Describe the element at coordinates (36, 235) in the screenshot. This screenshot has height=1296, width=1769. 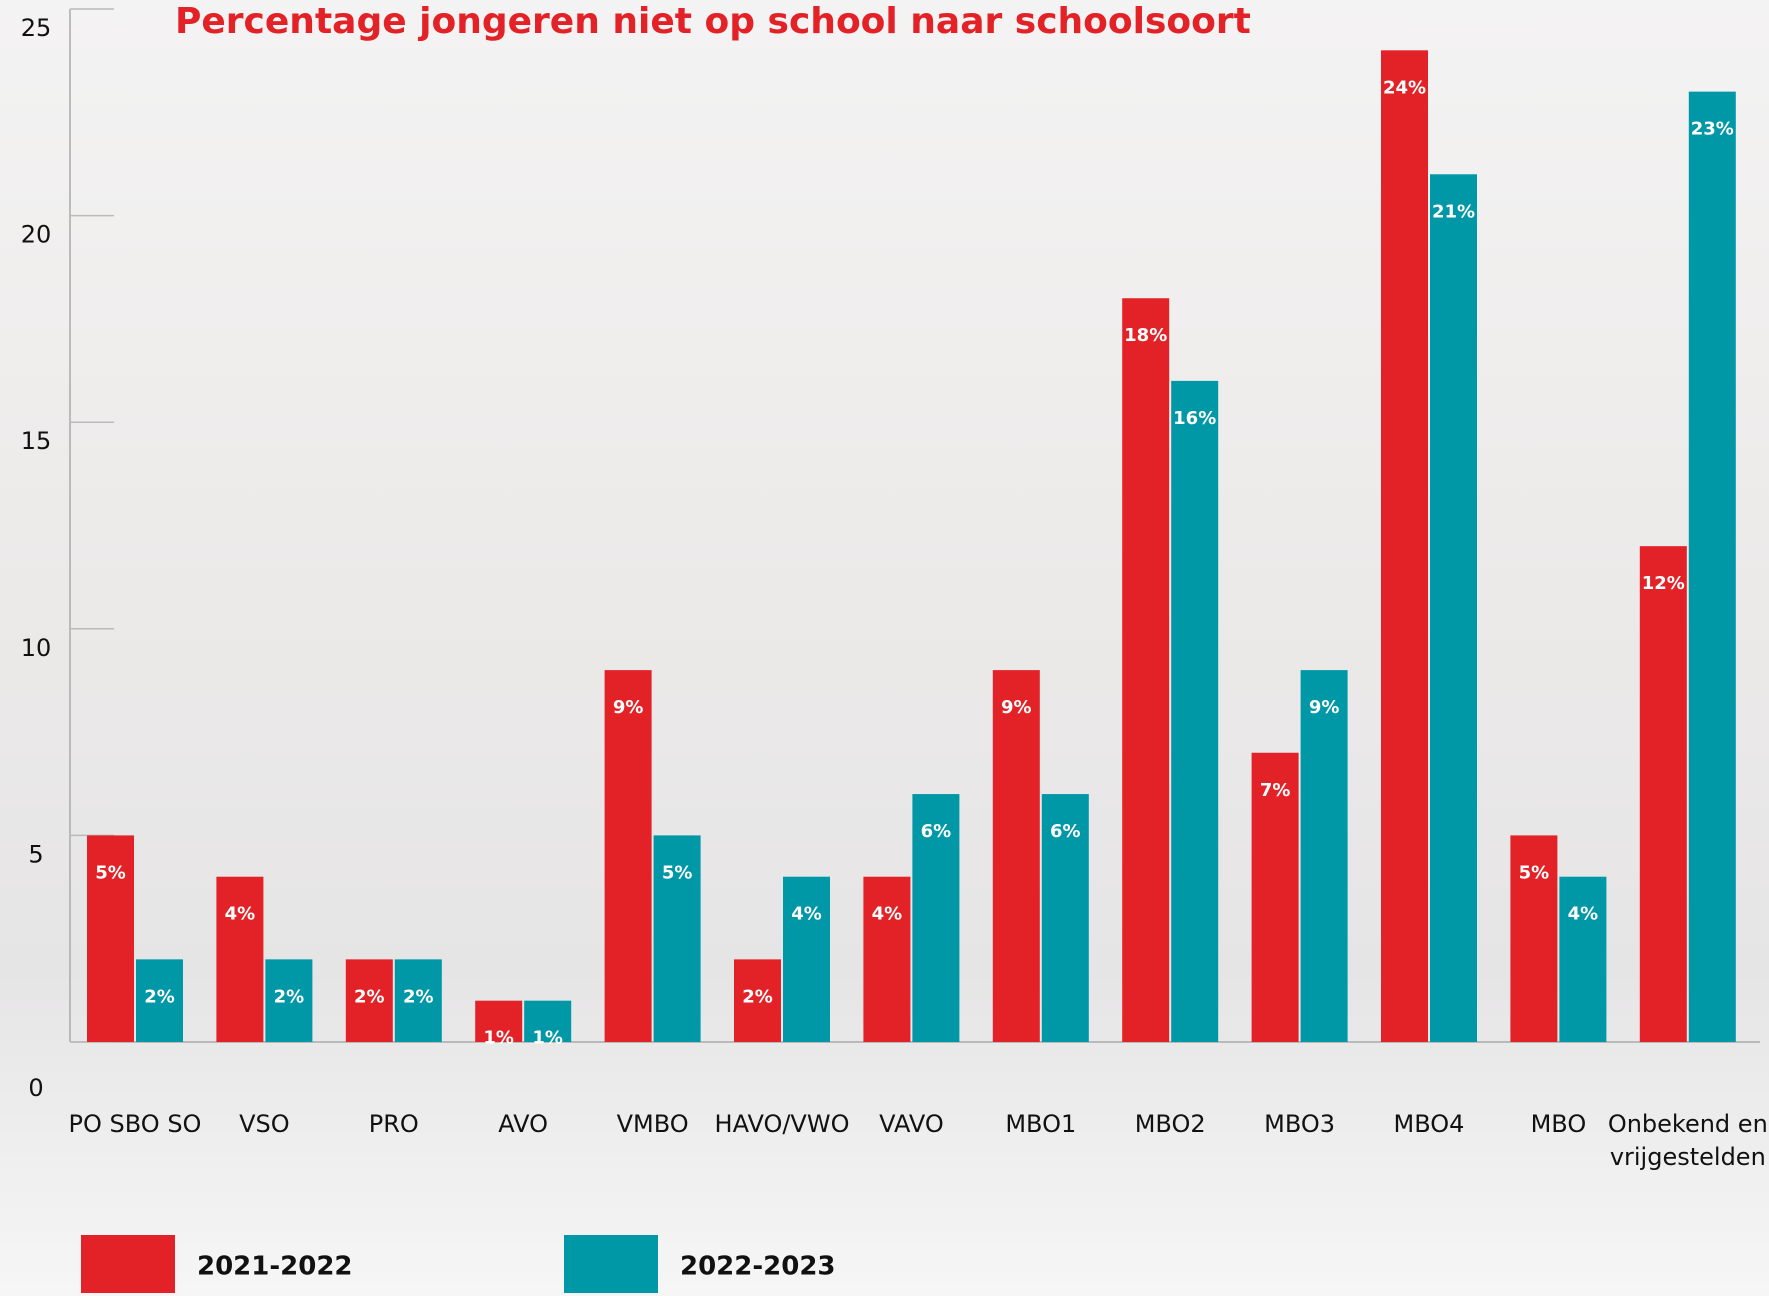
I see `y-tick-label: 20` at that location.